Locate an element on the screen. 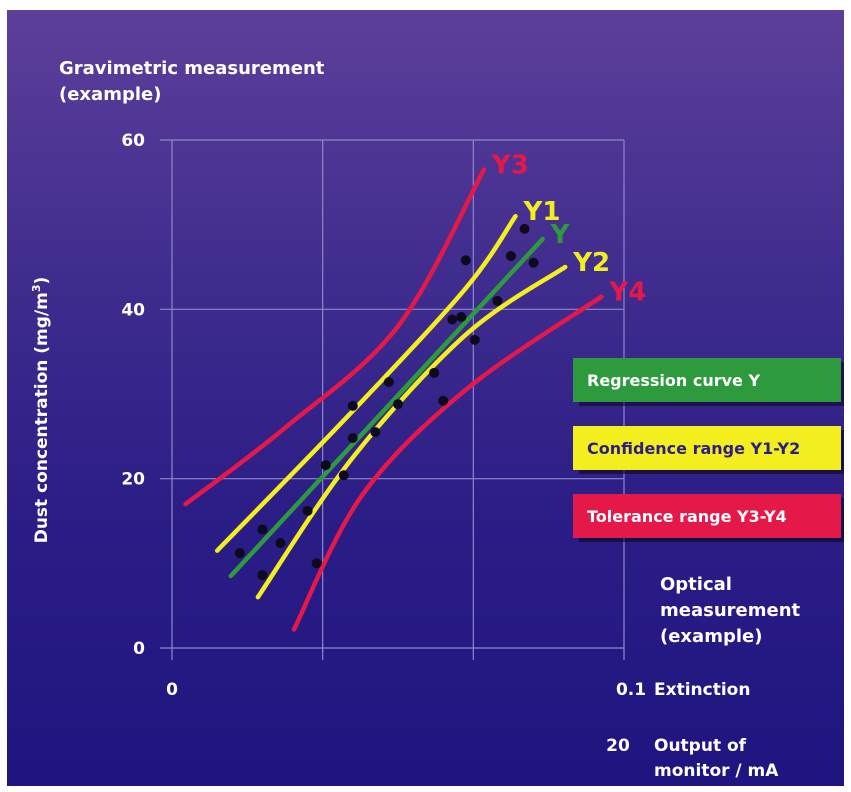 Image resolution: width=851 pixels, height=792 pixels. y-axis-title: Dust concentration (mg/m3) is located at coordinates (41, 410).